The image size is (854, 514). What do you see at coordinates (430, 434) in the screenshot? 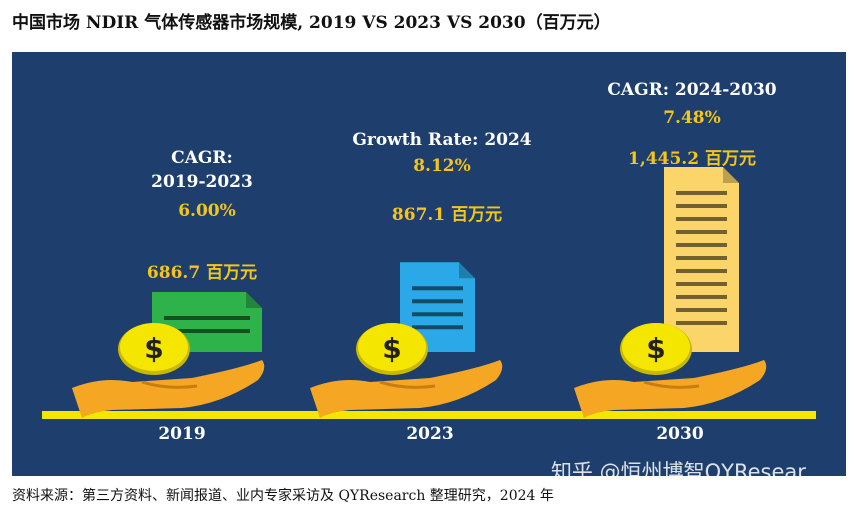
I see `x-tick-2023: 2023` at bounding box center [430, 434].